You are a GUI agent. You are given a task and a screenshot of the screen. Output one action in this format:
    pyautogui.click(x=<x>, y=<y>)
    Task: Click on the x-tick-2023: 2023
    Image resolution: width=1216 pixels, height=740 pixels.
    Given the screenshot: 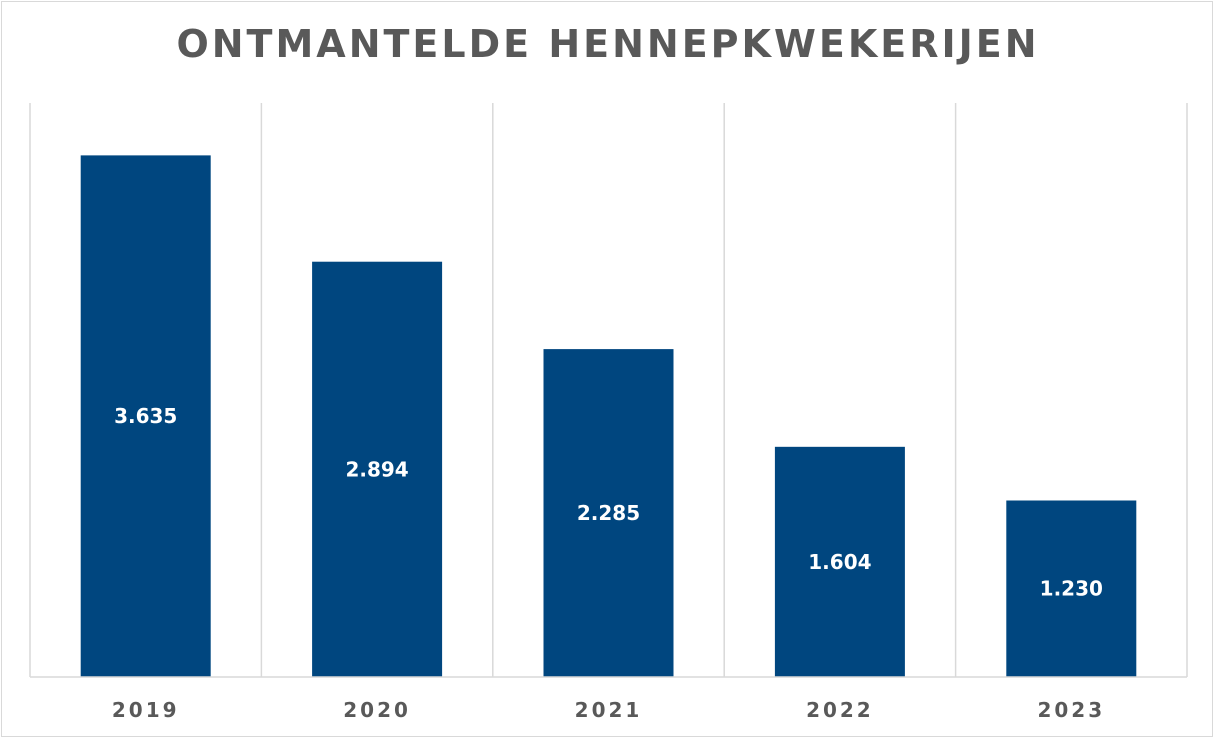 What is the action you would take?
    pyautogui.click(x=1071, y=710)
    